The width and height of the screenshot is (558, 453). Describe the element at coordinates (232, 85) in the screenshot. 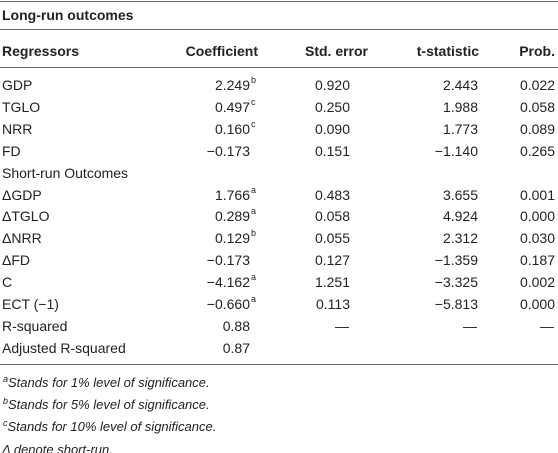

I see `cell-value: 2.249` at that location.